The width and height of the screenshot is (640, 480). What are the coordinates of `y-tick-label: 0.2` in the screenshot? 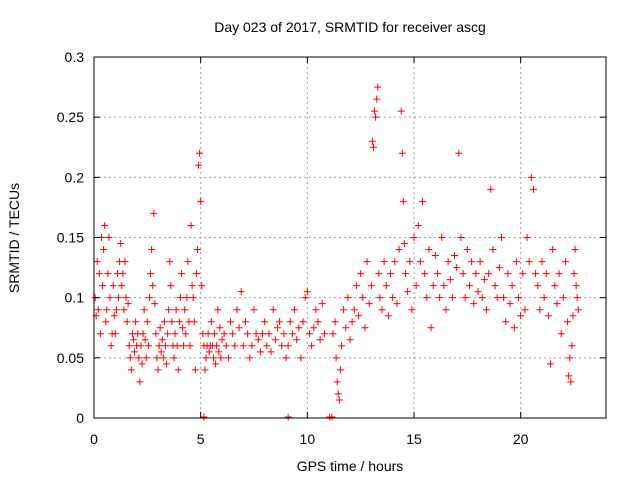 It's located at (75, 177).